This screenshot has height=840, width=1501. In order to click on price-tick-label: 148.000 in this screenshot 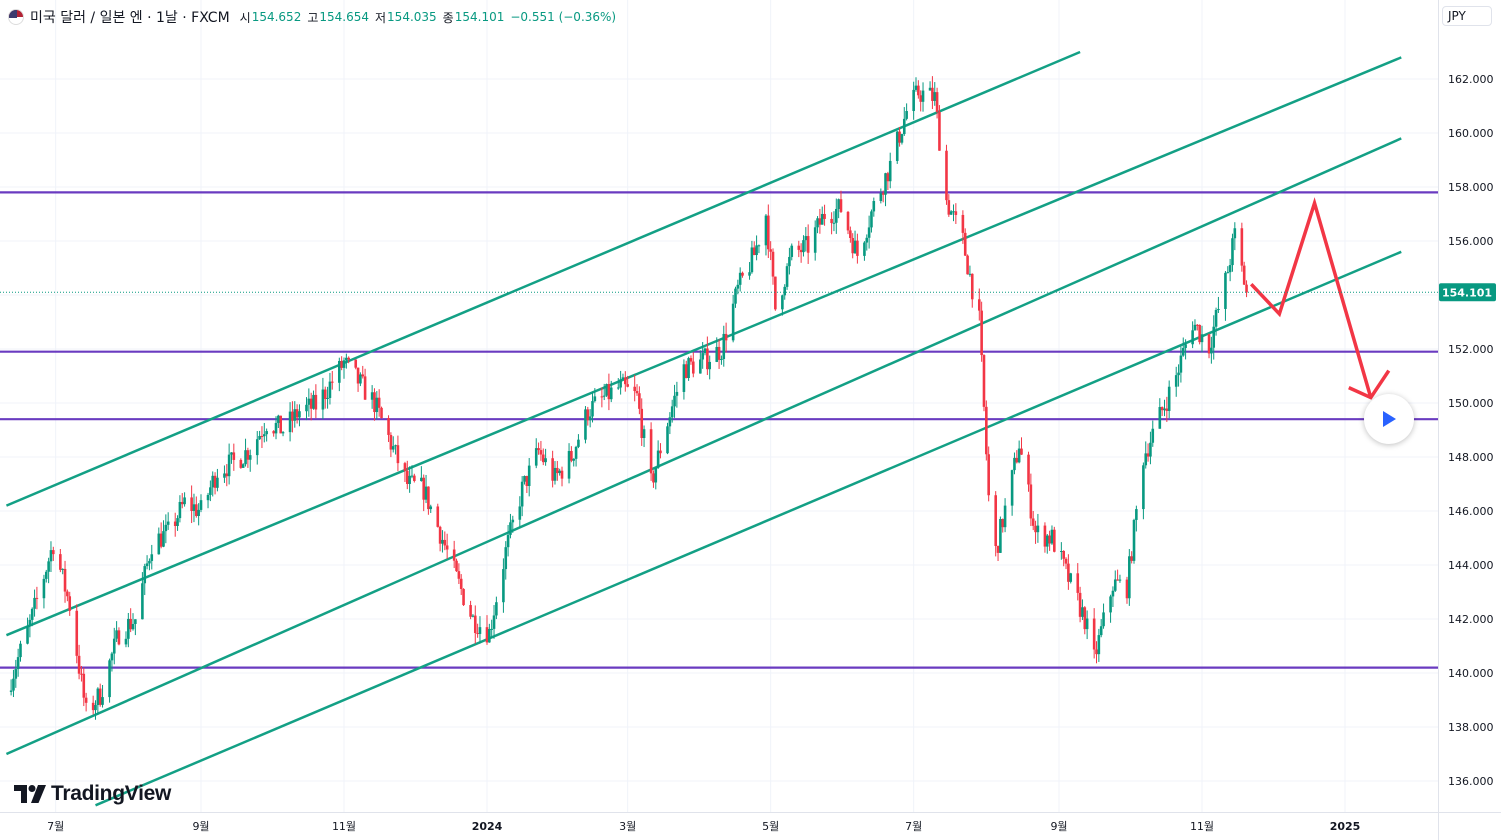, I will do `click(1471, 457)`.